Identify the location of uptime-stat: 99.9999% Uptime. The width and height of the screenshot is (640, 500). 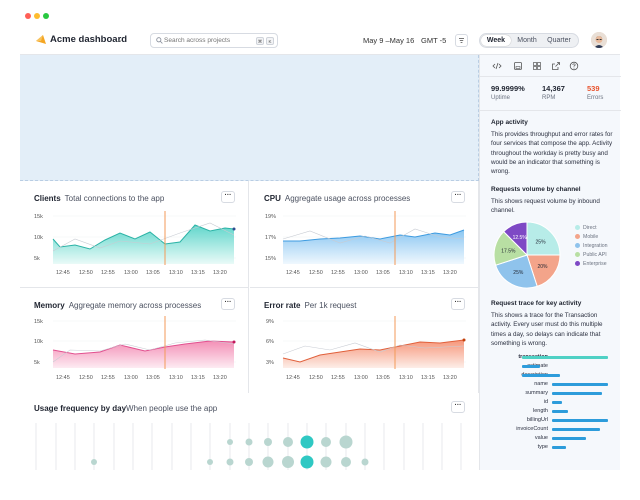
(508, 92).